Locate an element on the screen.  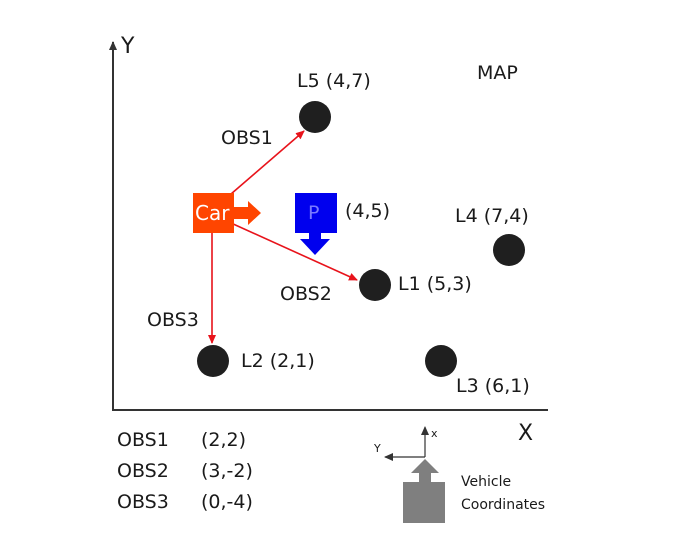
particle-label: P is located at coordinates (314, 213).